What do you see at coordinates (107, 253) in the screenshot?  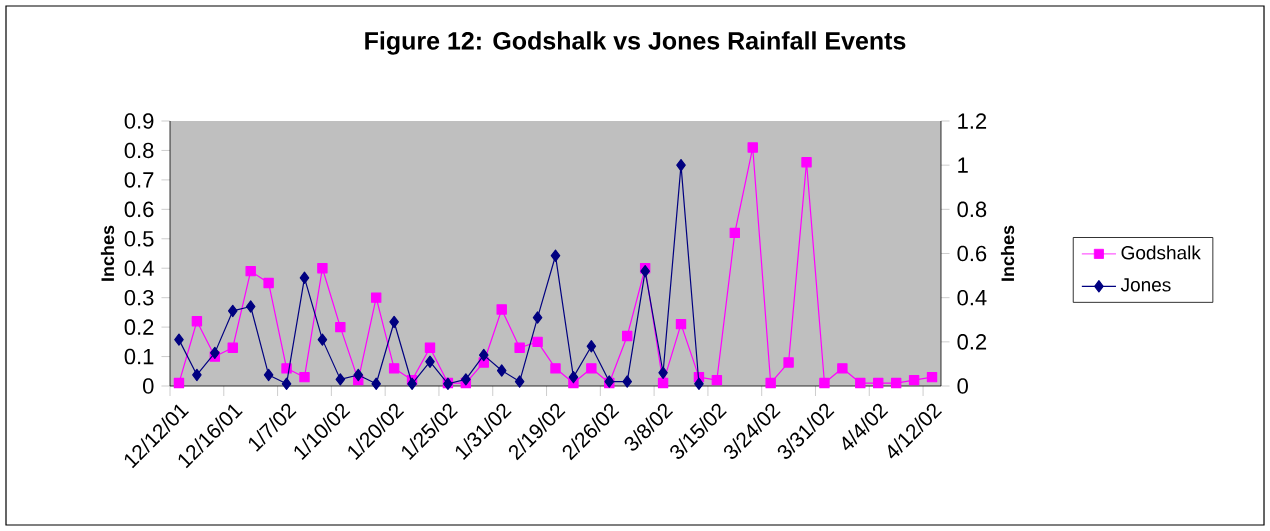 I see `y-axis-title: Inches` at bounding box center [107, 253].